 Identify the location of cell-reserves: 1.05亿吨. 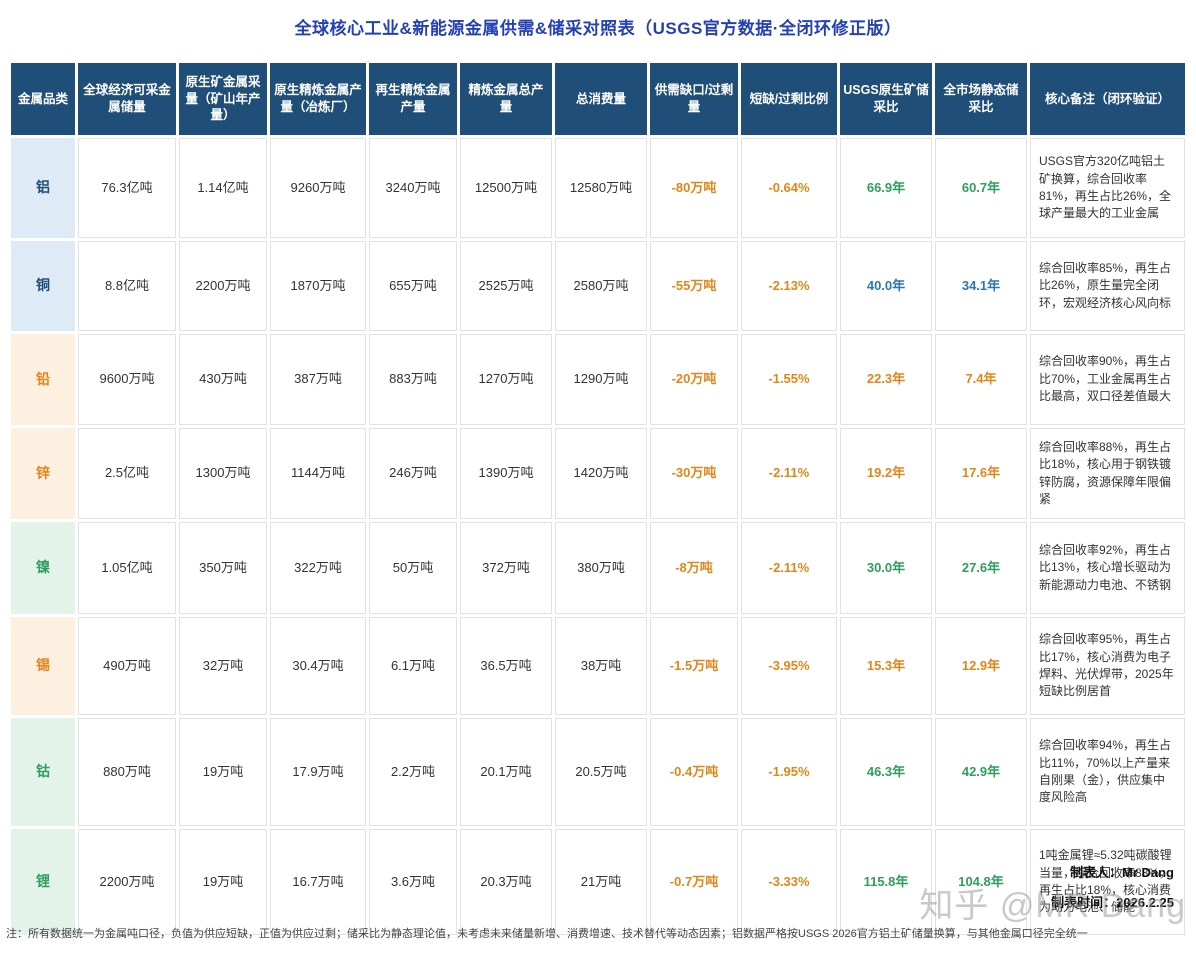
(127, 568).